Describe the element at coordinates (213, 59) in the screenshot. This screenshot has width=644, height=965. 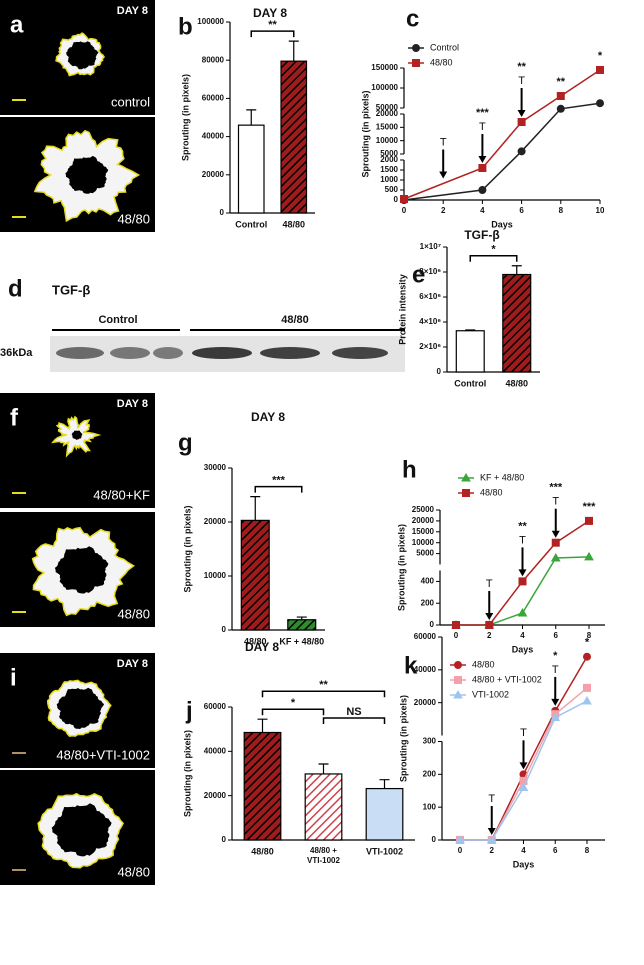
I see `y-tick-label: 80000` at that location.